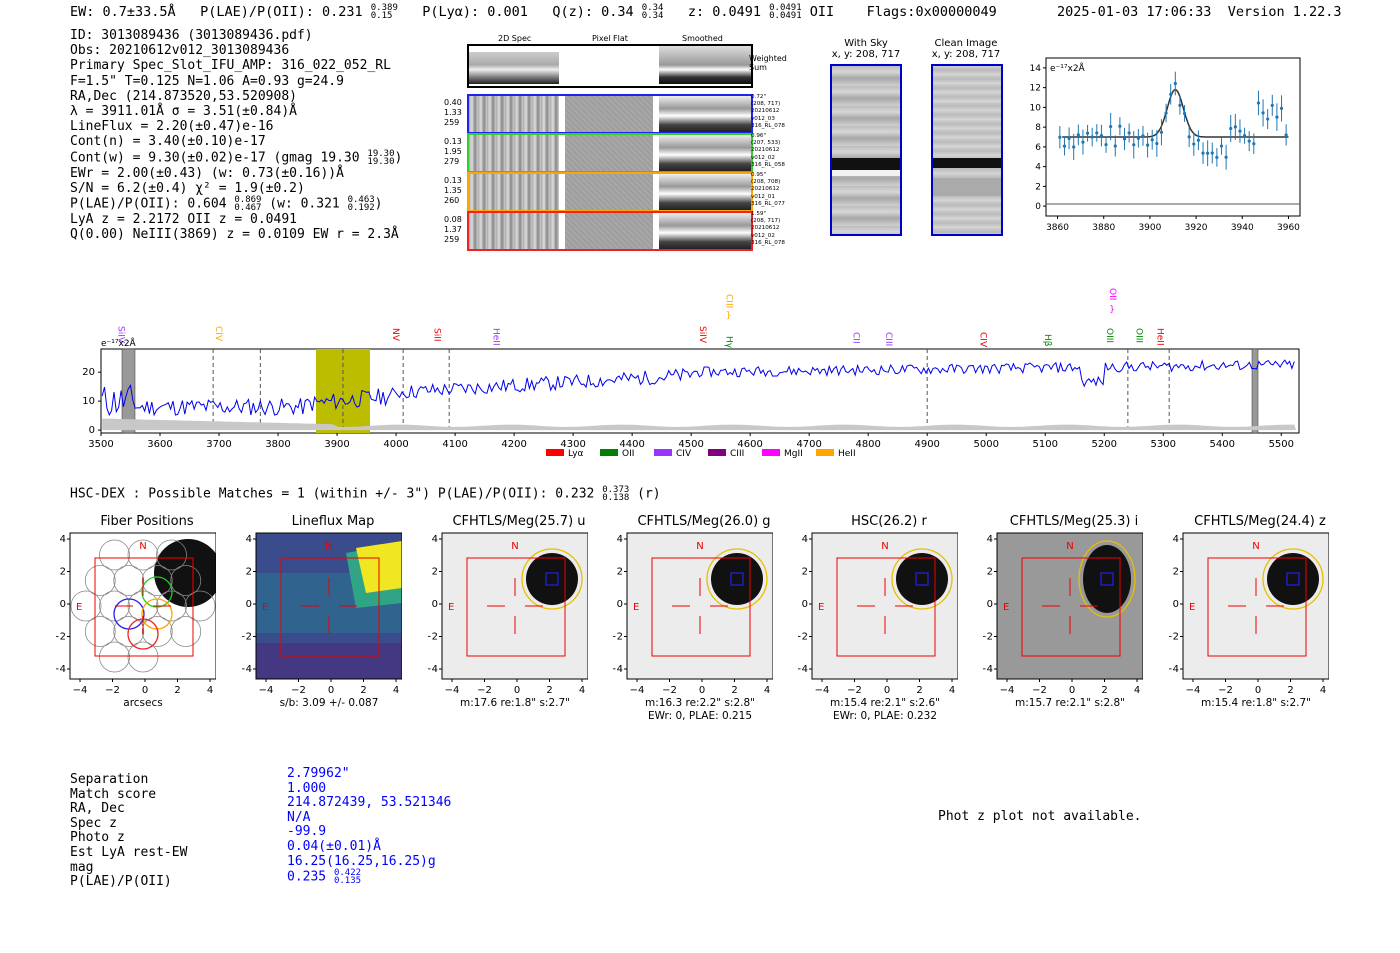 This screenshot has height=953, width=1400. Describe the element at coordinates (1112, 310) in the screenshot. I see `emission-line-brace: }` at that location.